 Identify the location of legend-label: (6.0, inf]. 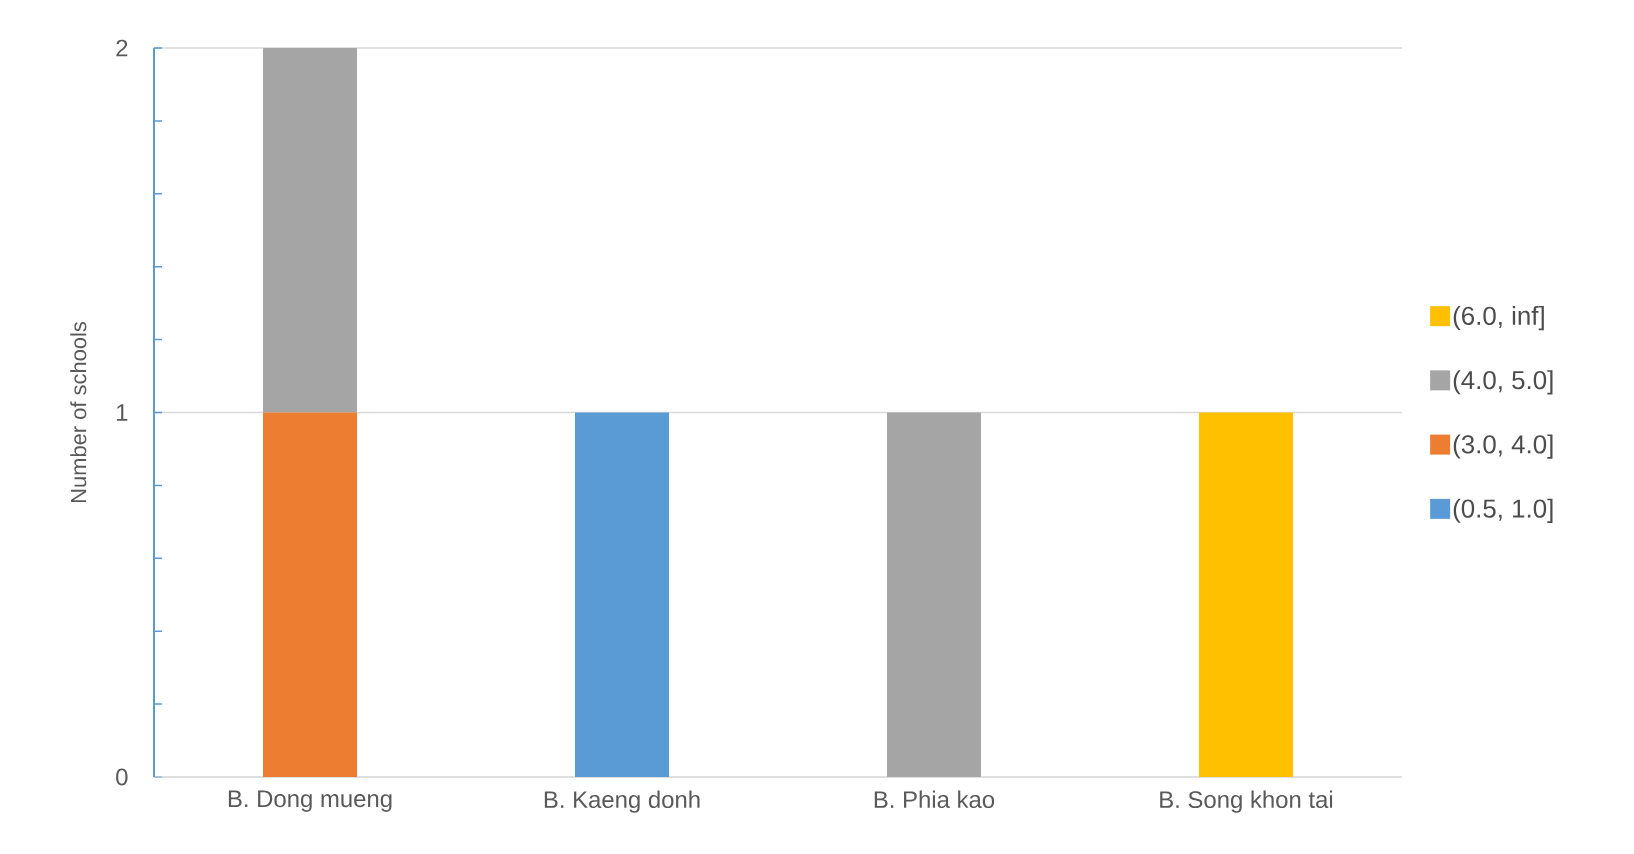
(1498, 318).